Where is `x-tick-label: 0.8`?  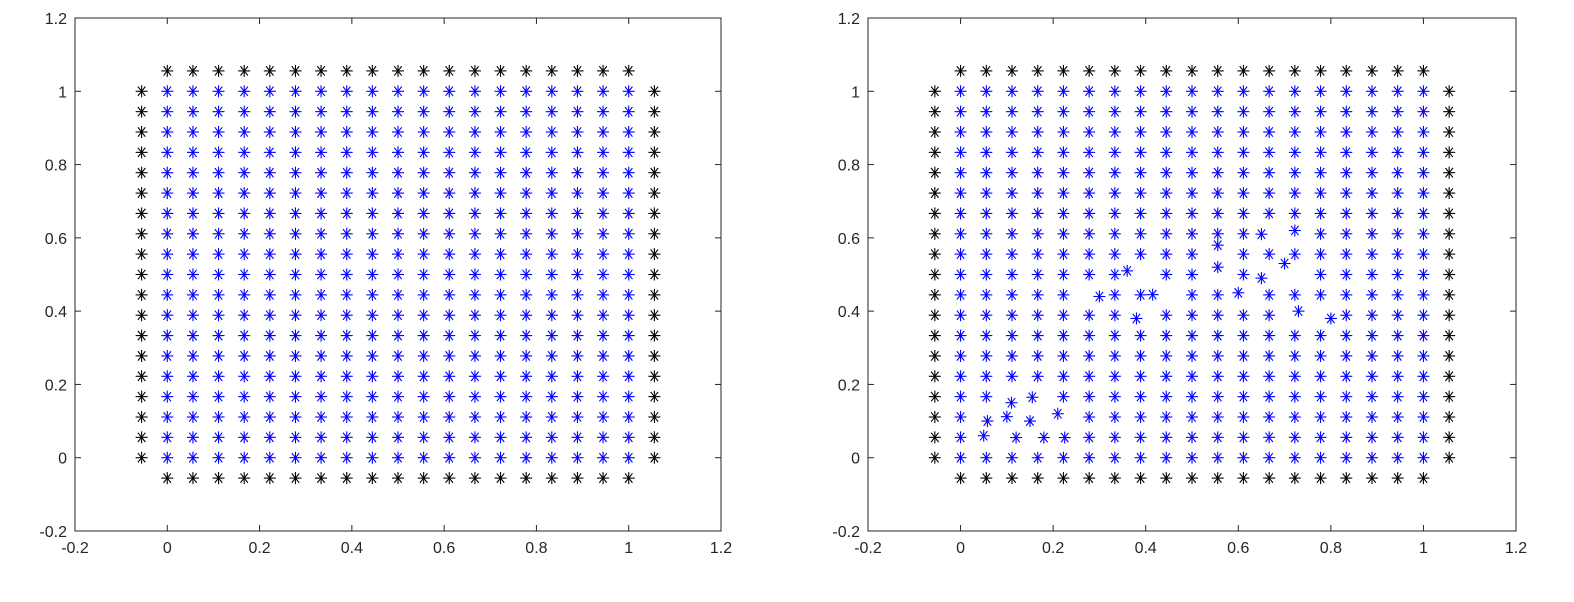 x-tick-label: 0.8 is located at coordinates (1331, 548).